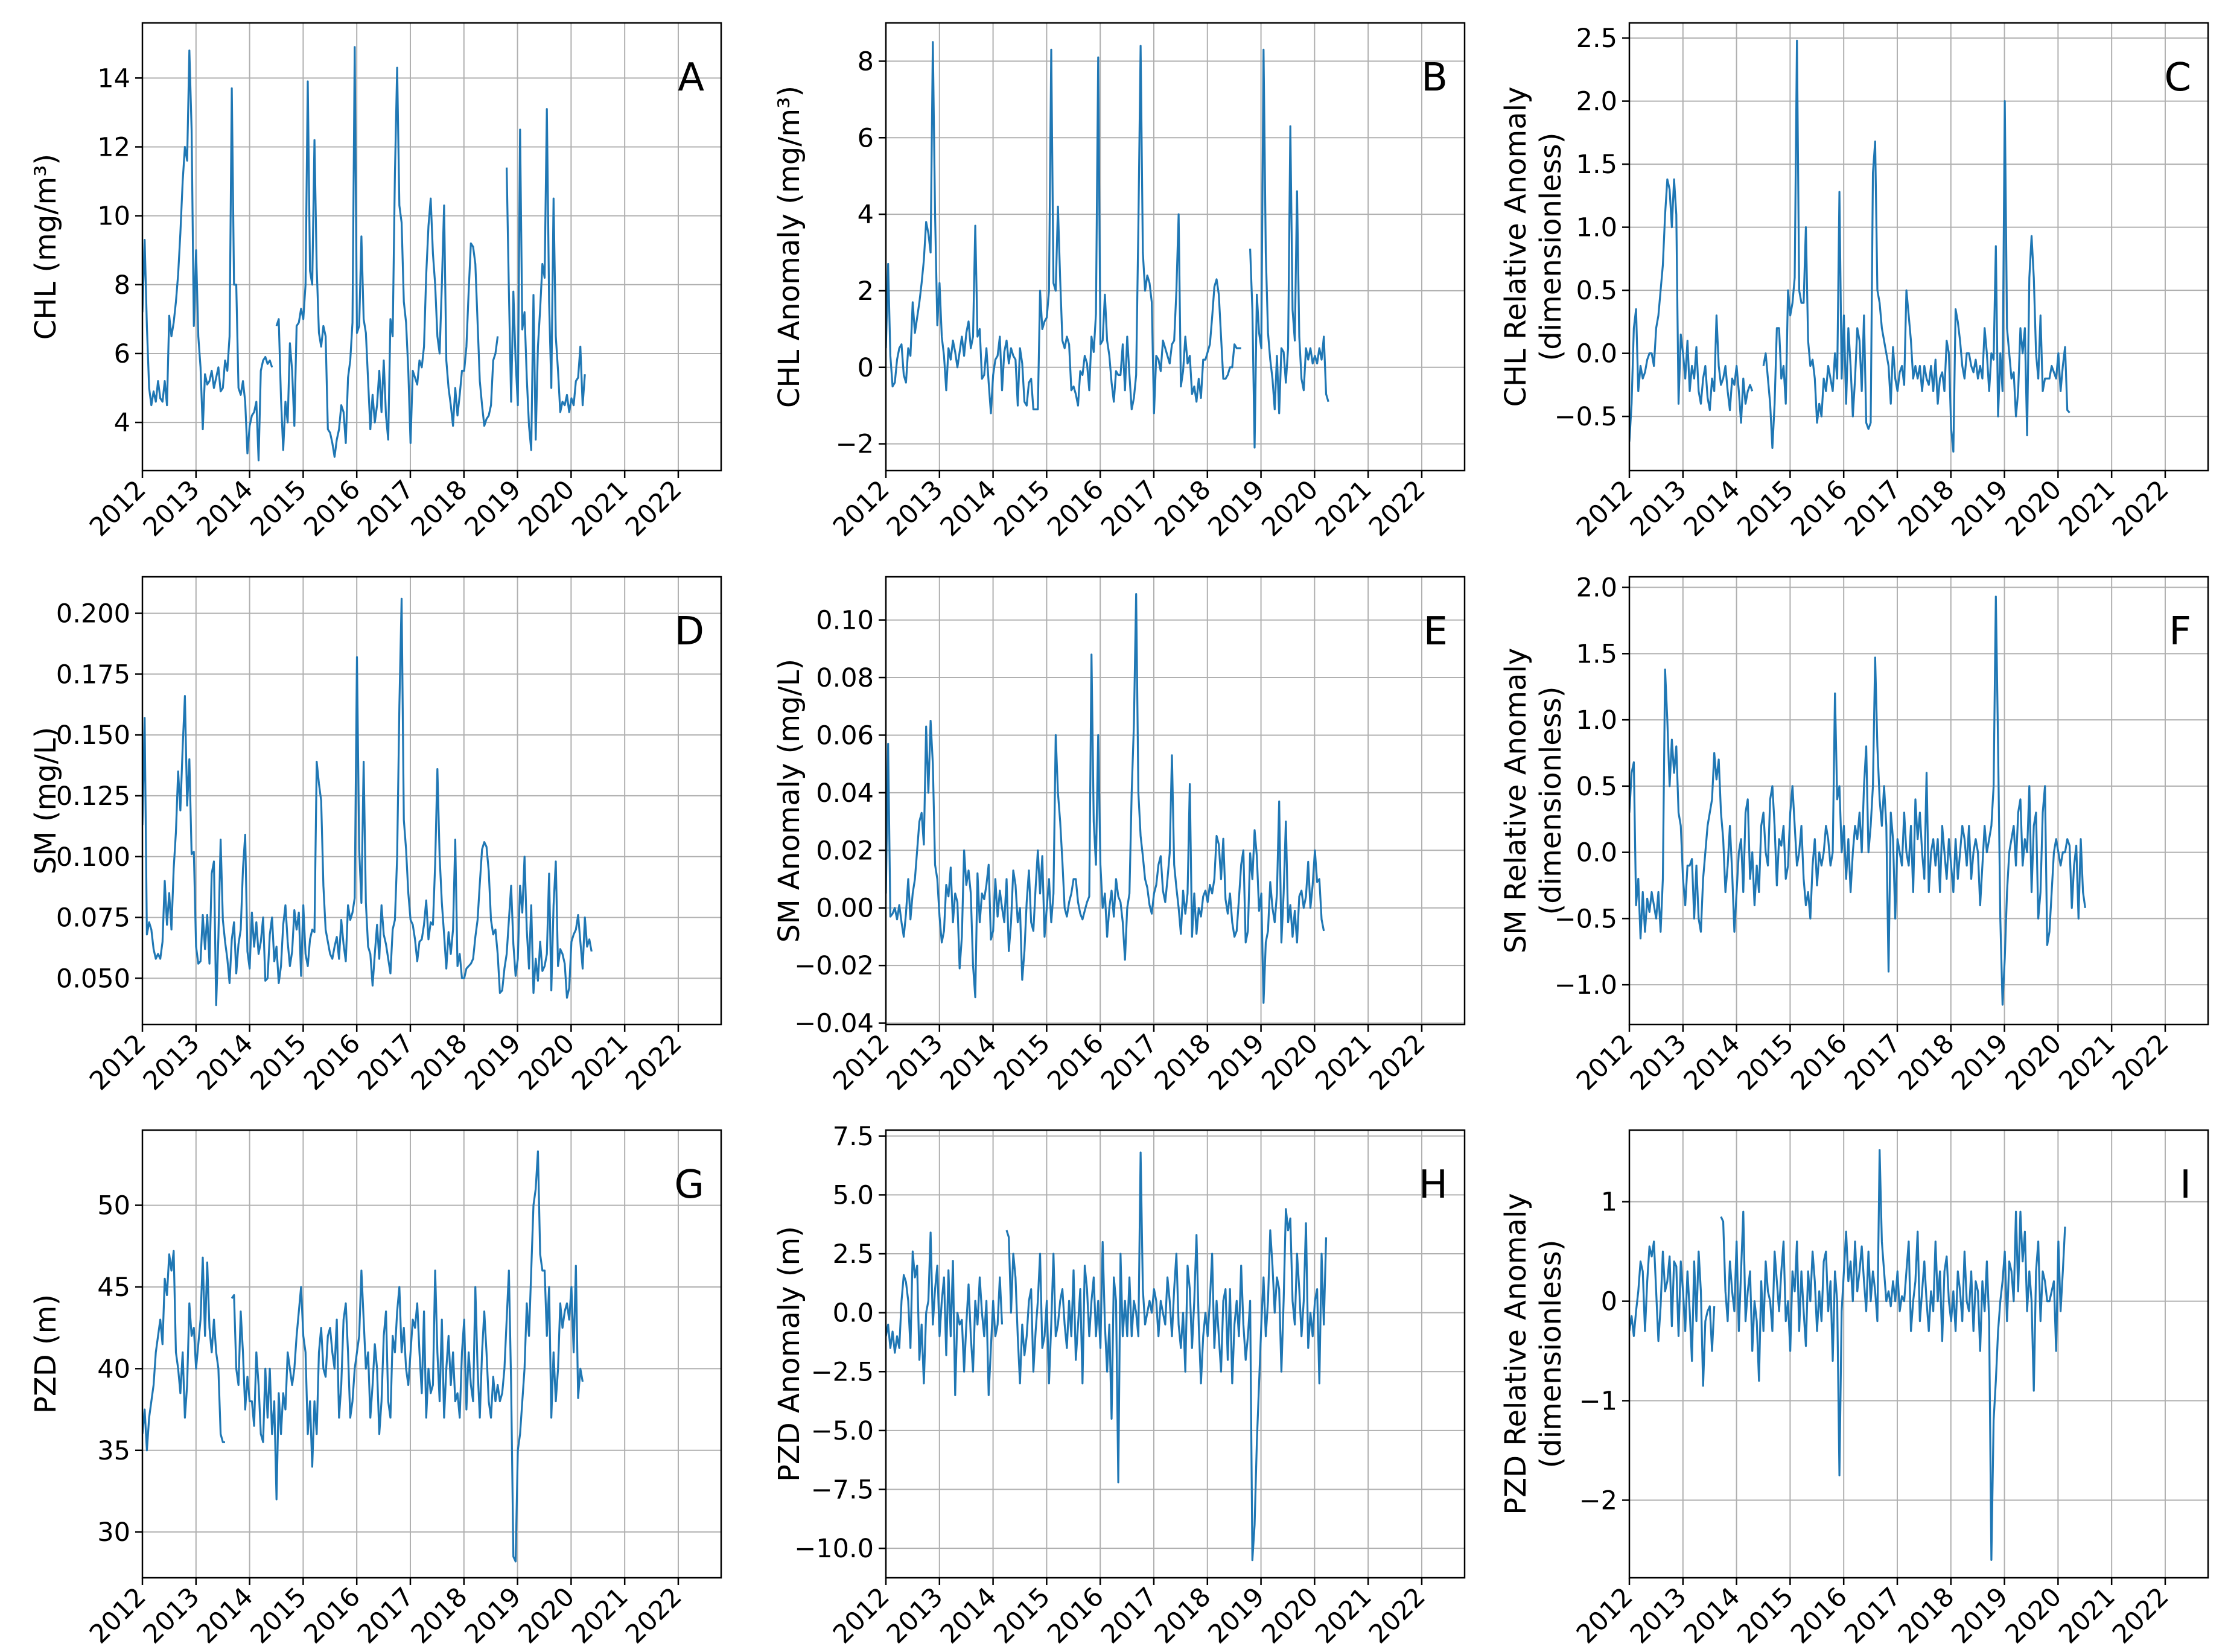 The height and width of the screenshot is (1652, 2228). What do you see at coordinates (118, 1615) in the screenshot?
I see `panel-g-xtick-label-2012: 2012` at bounding box center [118, 1615].